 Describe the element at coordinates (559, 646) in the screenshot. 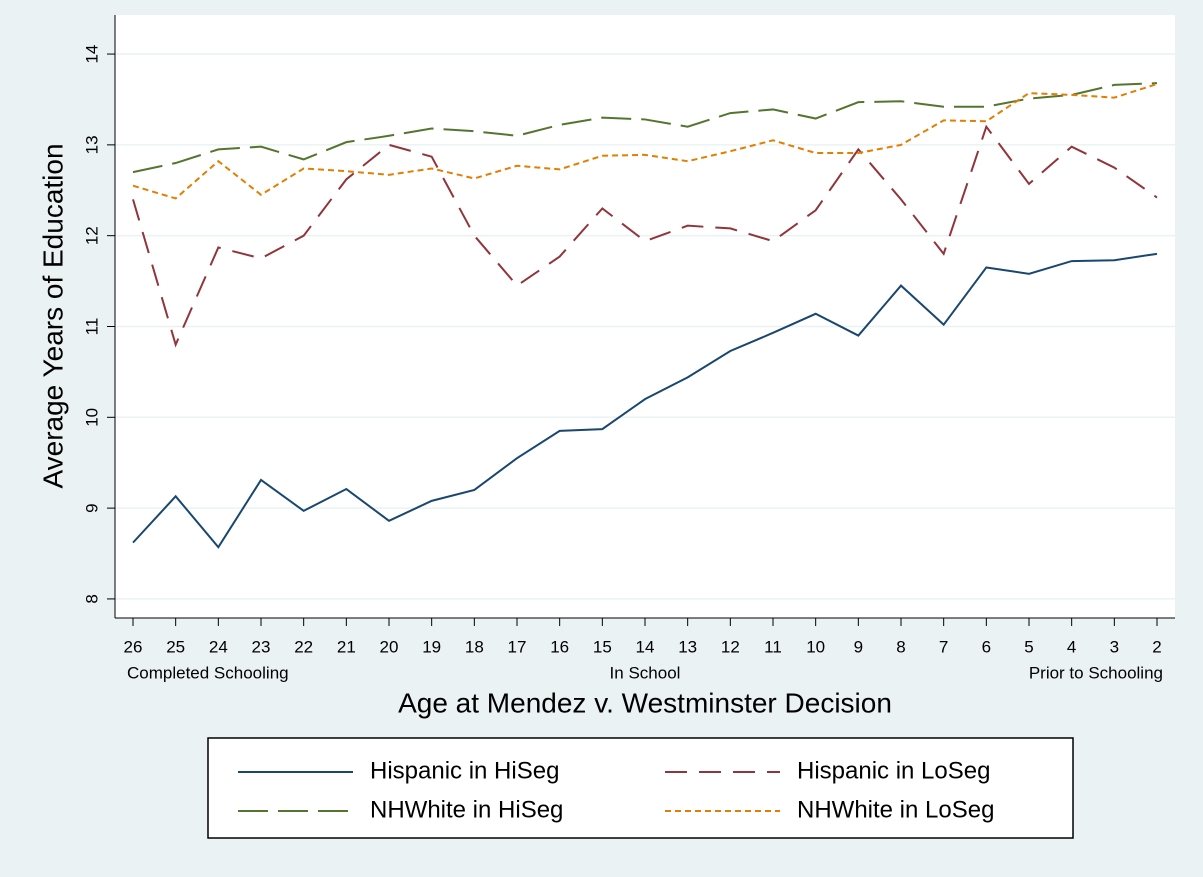

I see `x-tick-label: 16` at that location.